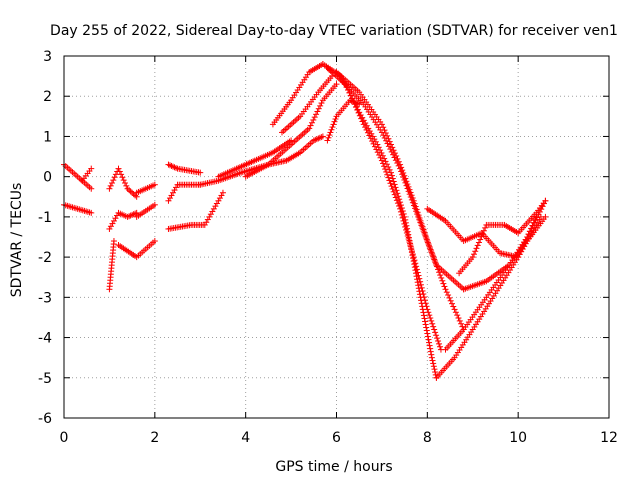  Describe the element at coordinates (64, 438) in the screenshot. I see `x-tick-label: 0` at that location.